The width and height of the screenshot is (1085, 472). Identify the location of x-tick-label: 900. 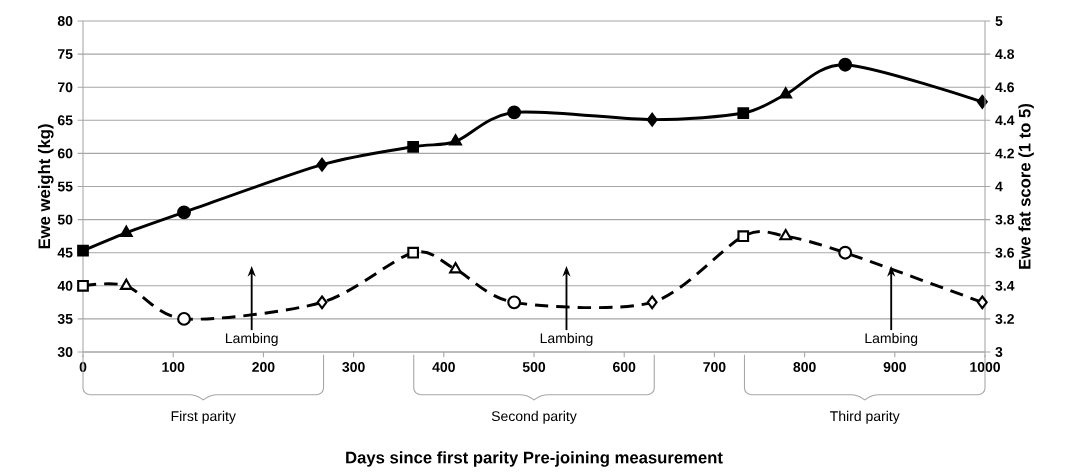
(894, 367).